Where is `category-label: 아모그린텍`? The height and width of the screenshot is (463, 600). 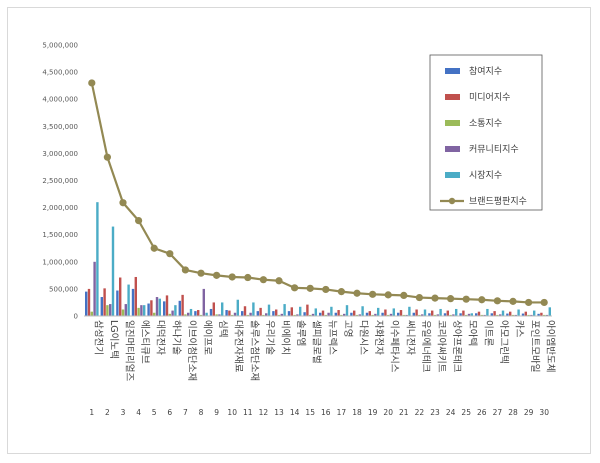 category-label: 아모그린텍 is located at coordinates (503, 342).